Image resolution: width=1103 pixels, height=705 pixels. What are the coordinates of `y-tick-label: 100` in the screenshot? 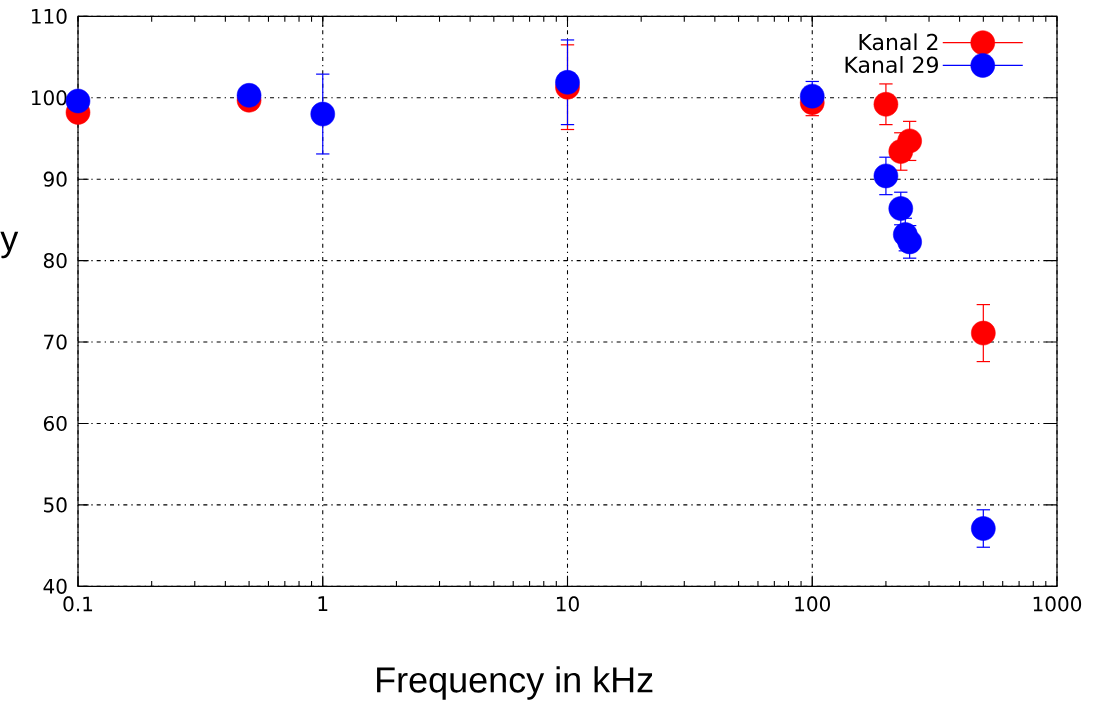 It's located at (49, 98).